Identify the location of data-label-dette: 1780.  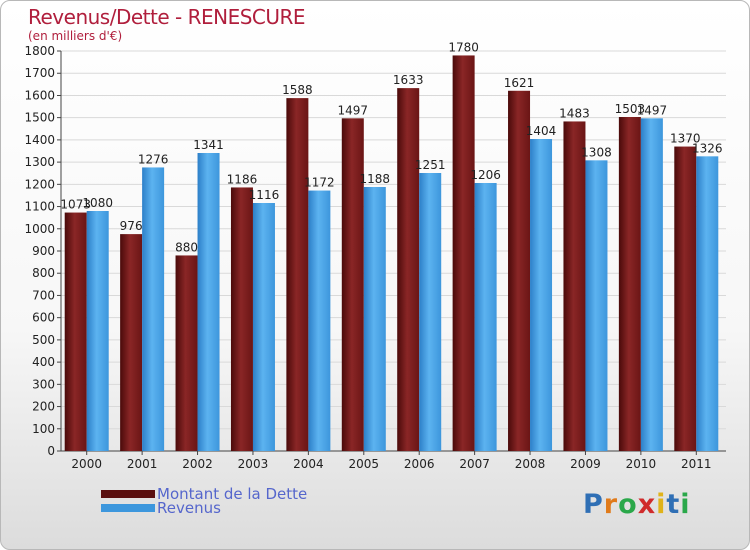
(463, 47).